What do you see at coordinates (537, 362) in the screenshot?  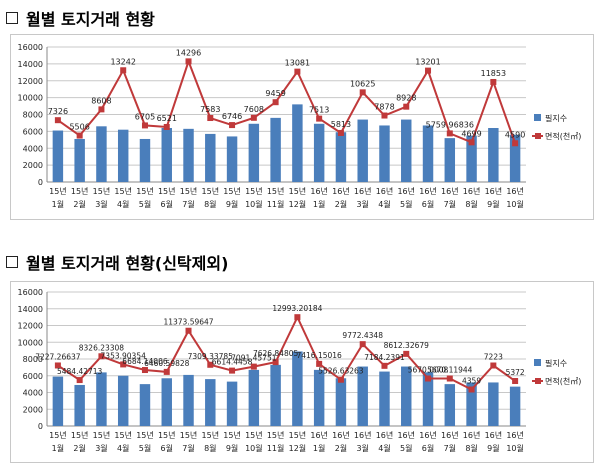 I see `legend-swatch-bar` at bounding box center [537, 362].